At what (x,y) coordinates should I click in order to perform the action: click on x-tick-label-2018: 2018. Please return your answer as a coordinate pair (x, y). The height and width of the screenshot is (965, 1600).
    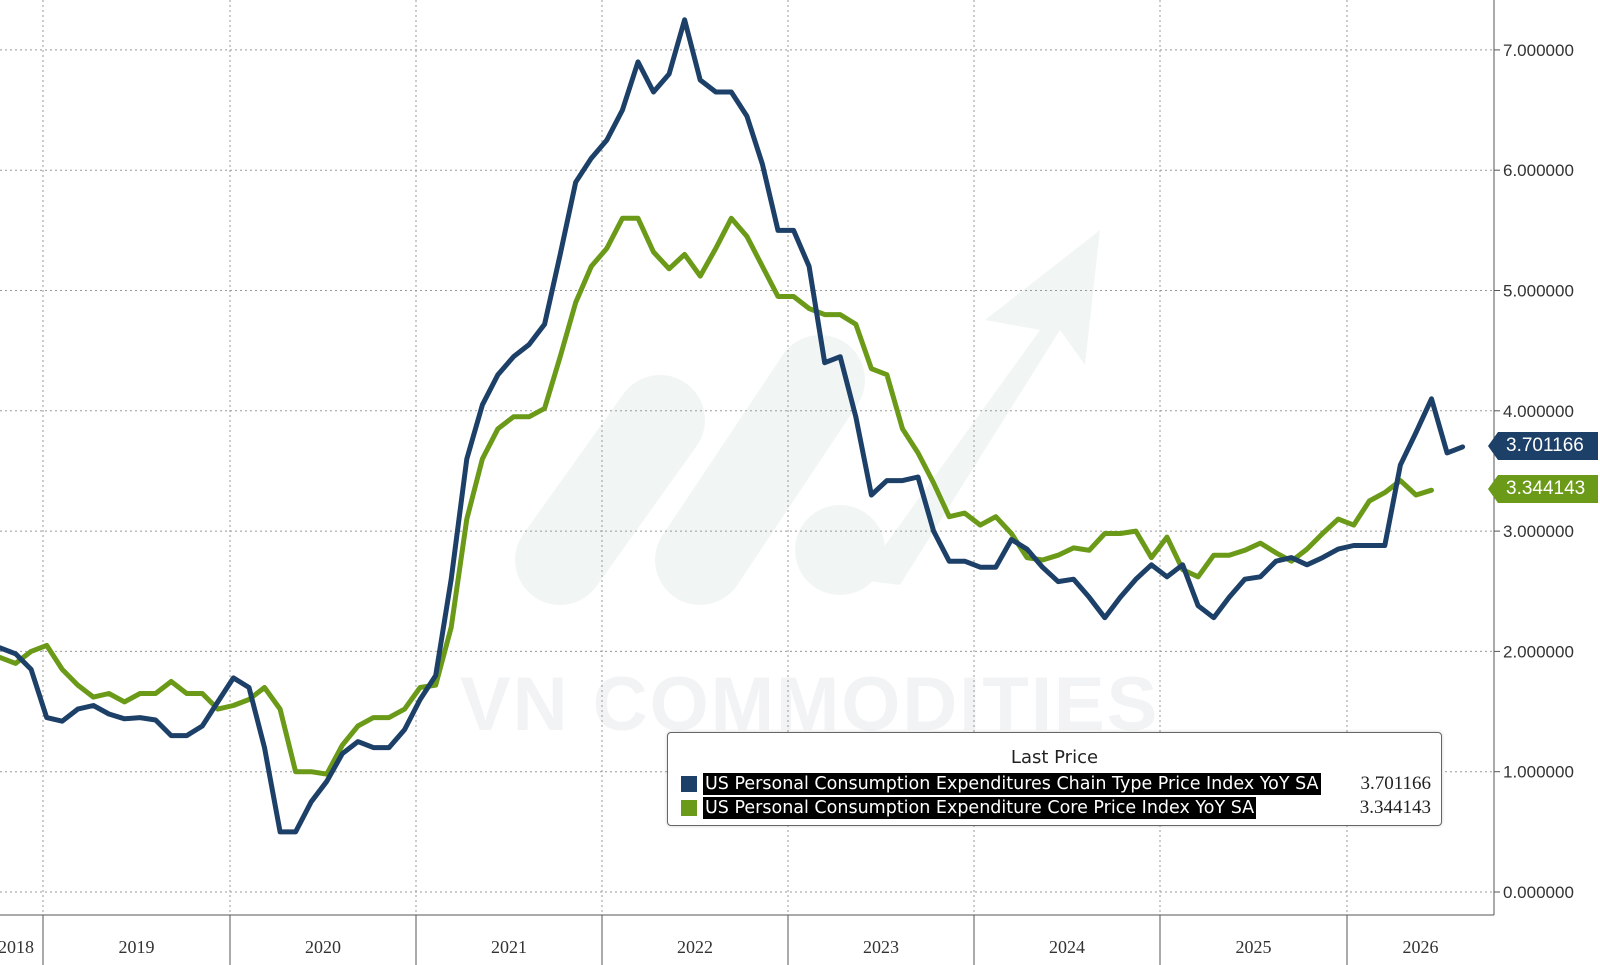
    Looking at the image, I should click on (17, 947).